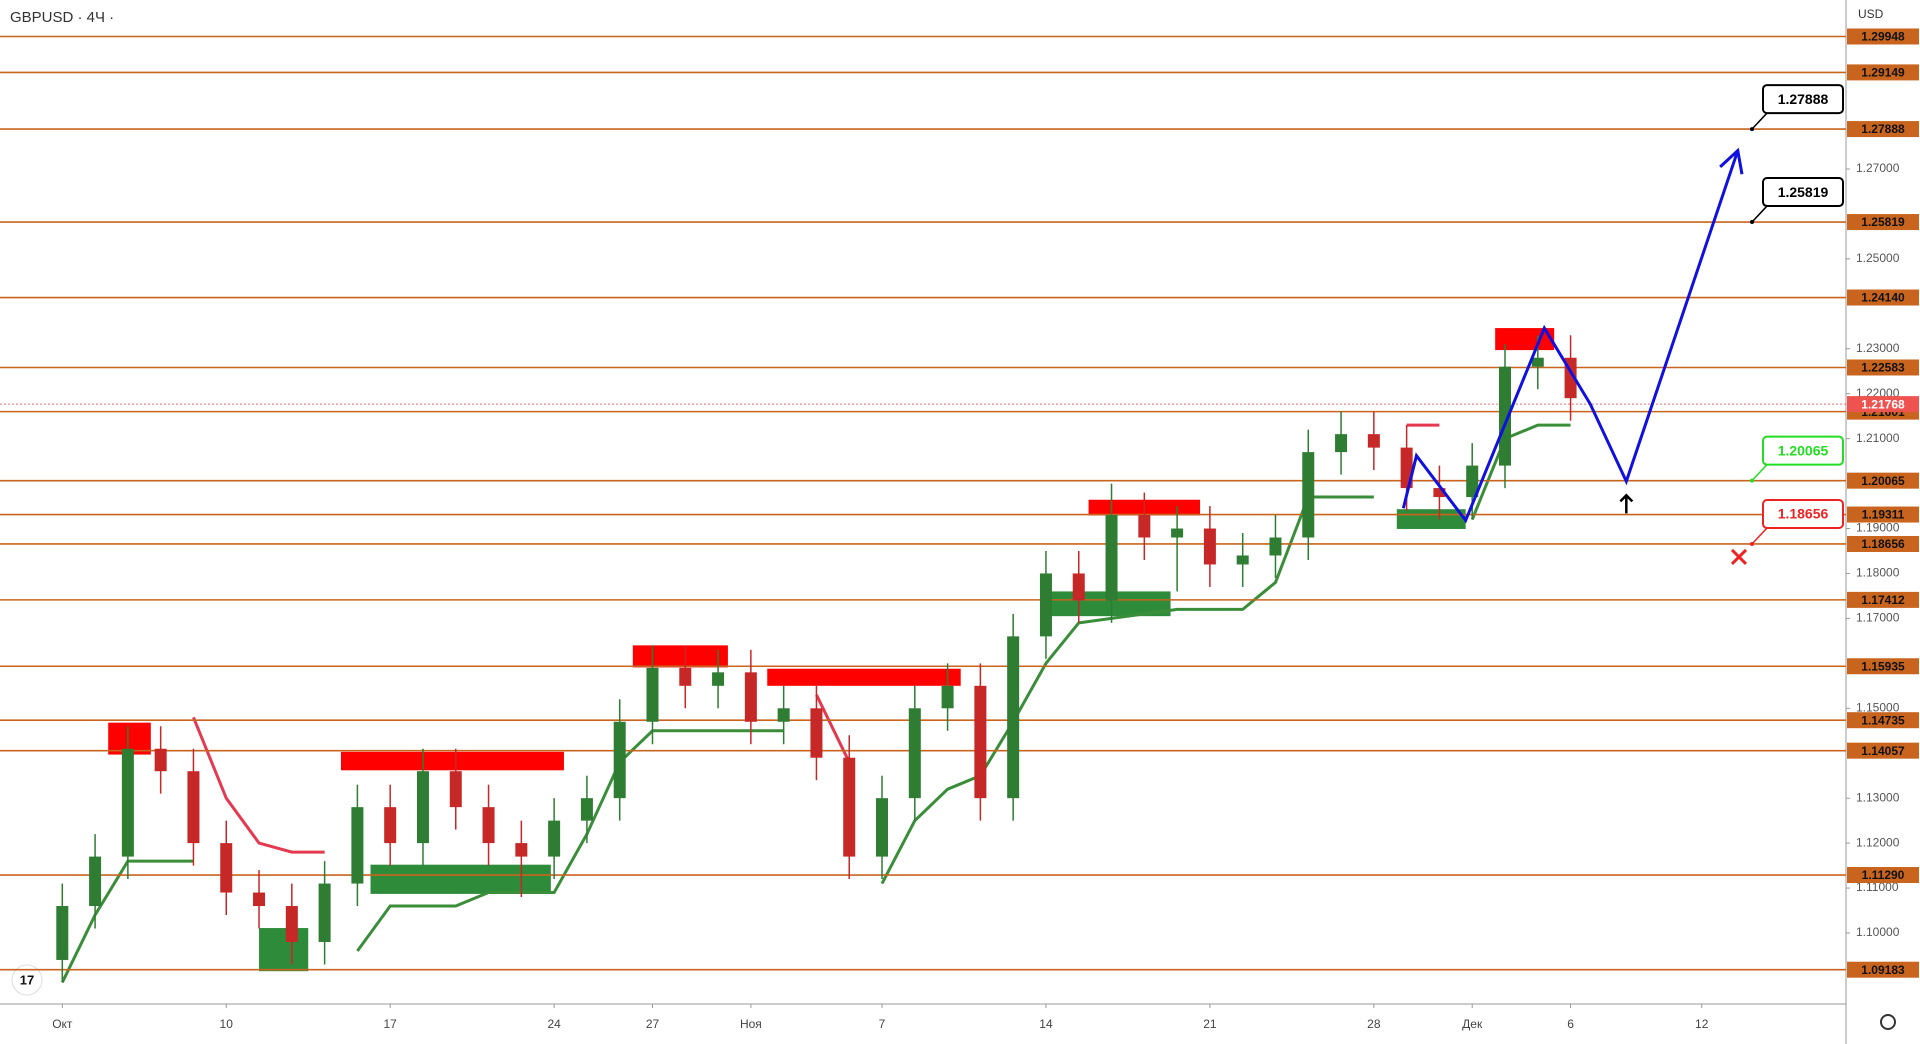 Image resolution: width=1920 pixels, height=1044 pixels. Describe the element at coordinates (1878, 168) in the screenshot. I see `y-tick-label: 1.27000` at that location.